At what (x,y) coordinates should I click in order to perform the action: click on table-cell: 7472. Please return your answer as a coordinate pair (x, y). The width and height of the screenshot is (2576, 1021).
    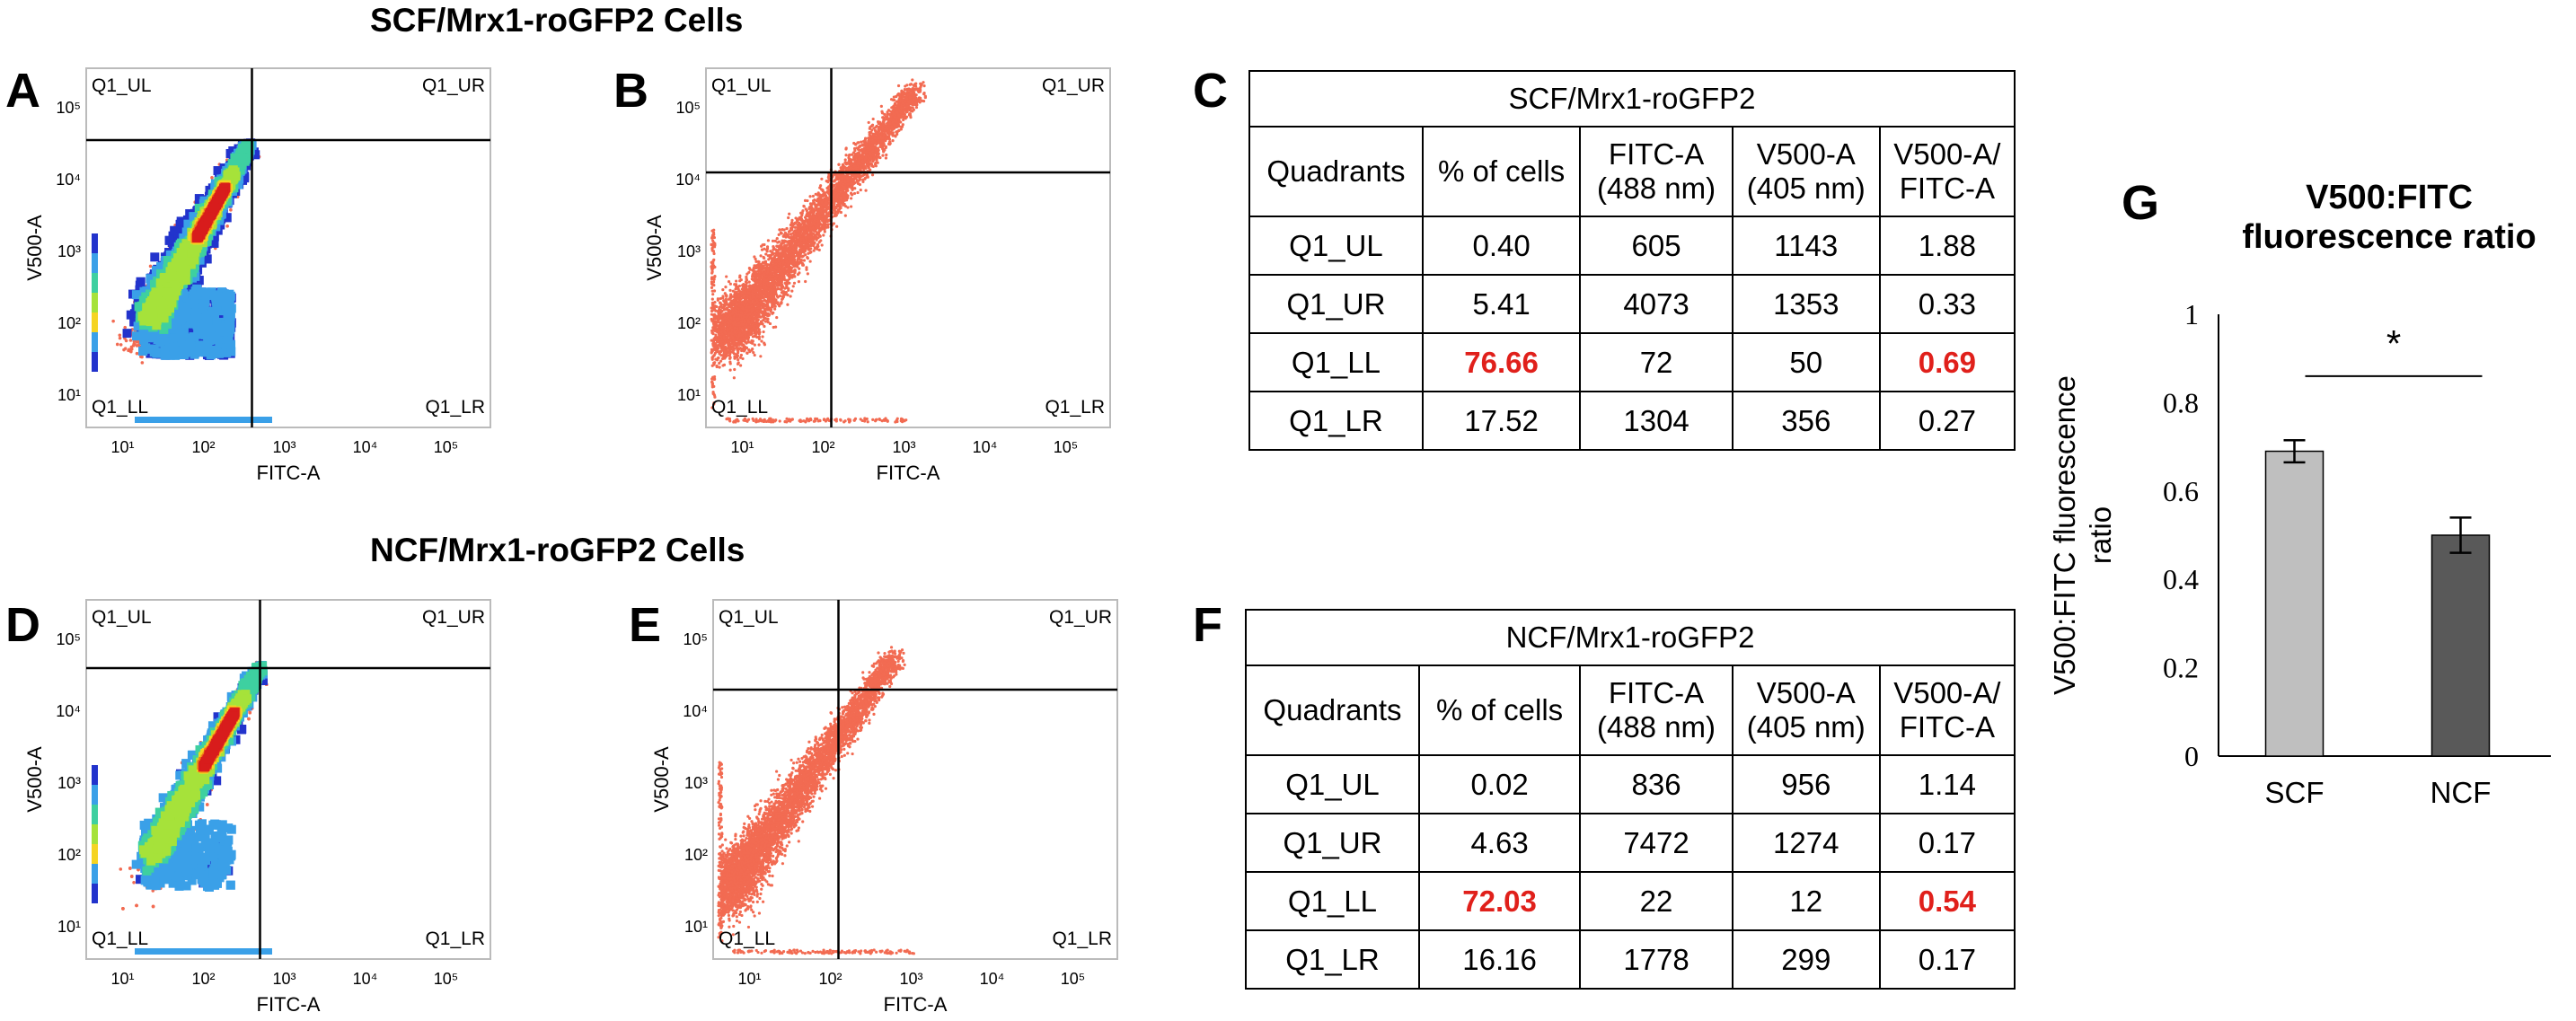
    Looking at the image, I should click on (1656, 843).